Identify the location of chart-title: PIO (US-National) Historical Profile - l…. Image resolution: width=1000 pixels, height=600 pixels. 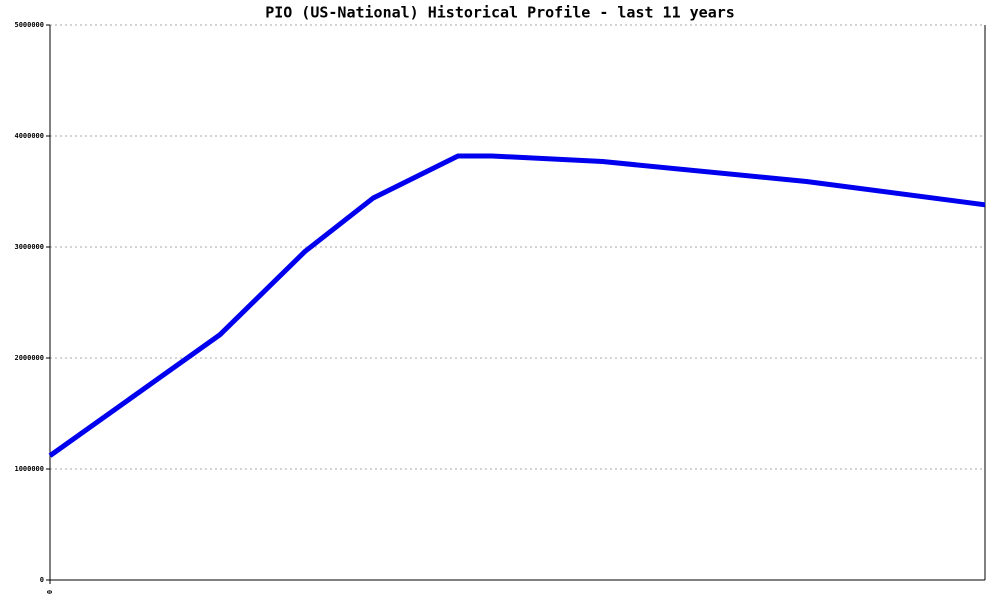
(500, 13).